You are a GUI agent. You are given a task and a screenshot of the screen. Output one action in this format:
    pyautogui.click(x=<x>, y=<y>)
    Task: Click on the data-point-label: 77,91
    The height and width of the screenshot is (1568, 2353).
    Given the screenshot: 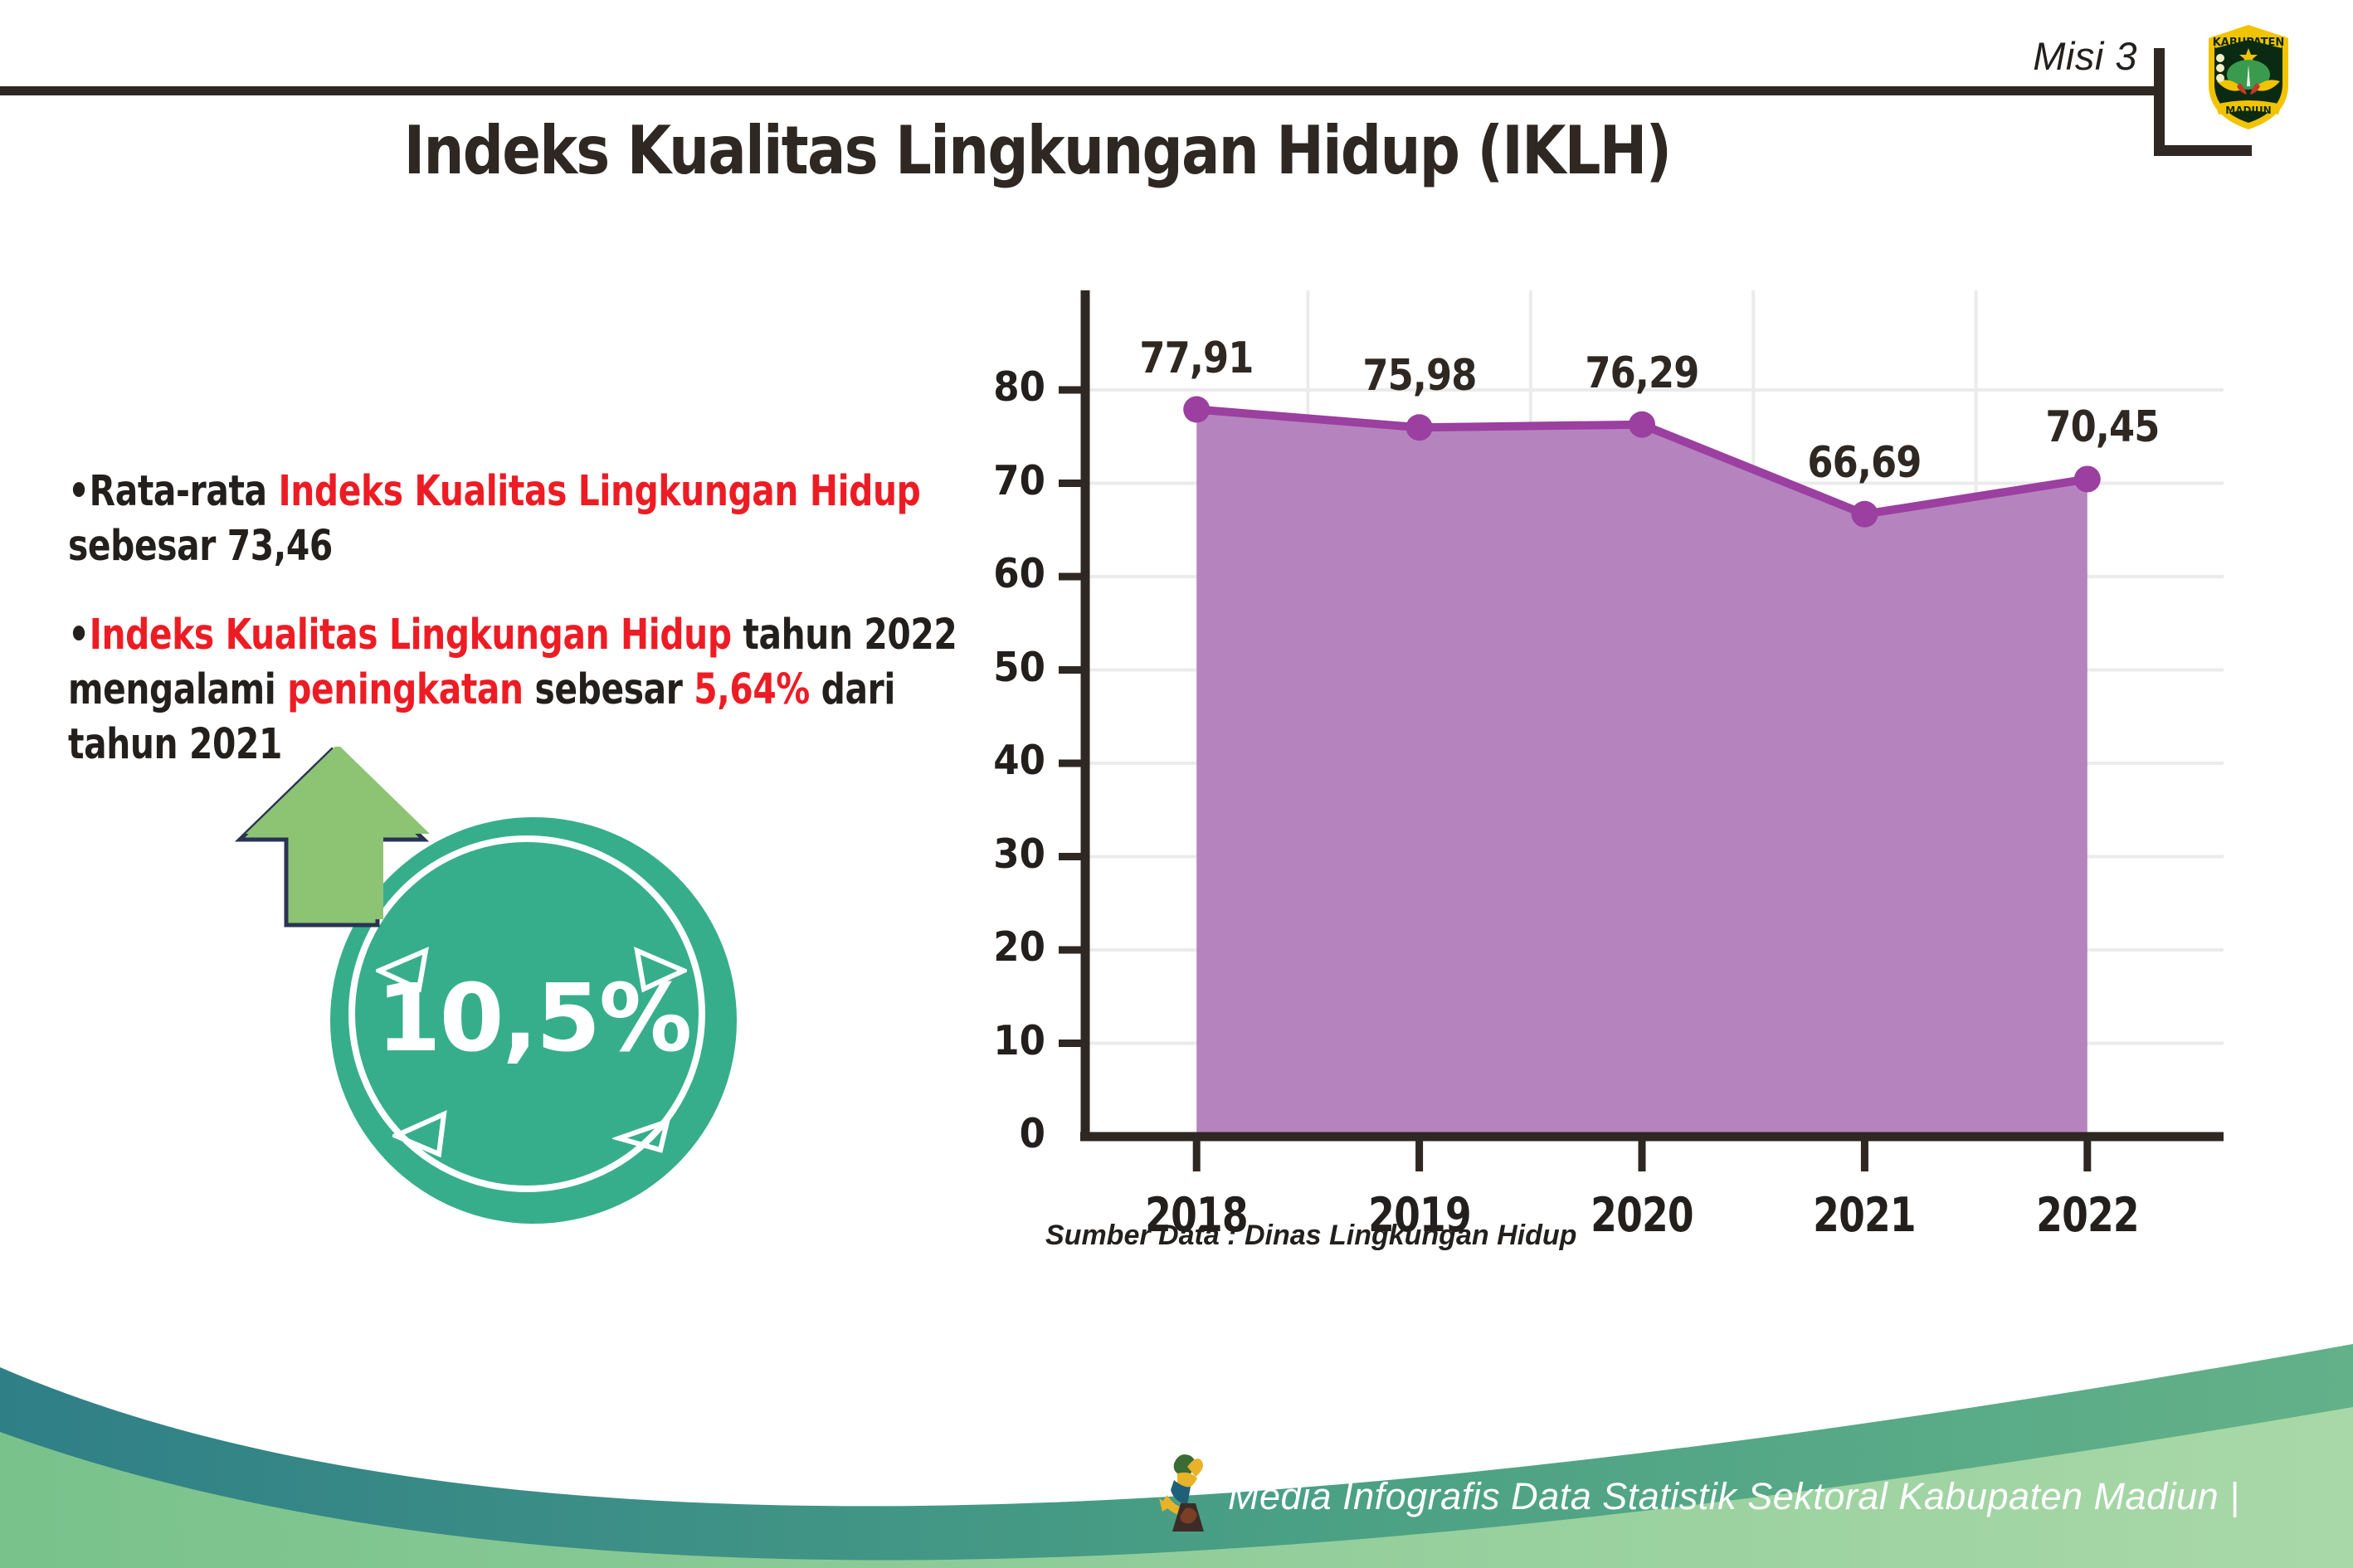 What is the action you would take?
    pyautogui.click(x=1196, y=358)
    